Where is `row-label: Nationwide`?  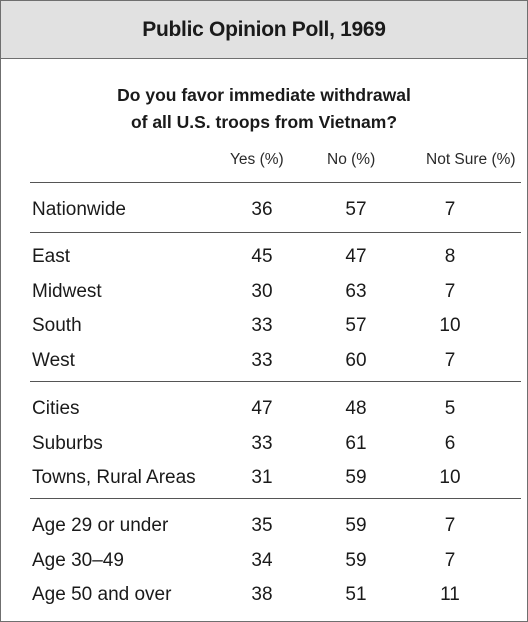 row-label: Nationwide is located at coordinates (79, 209).